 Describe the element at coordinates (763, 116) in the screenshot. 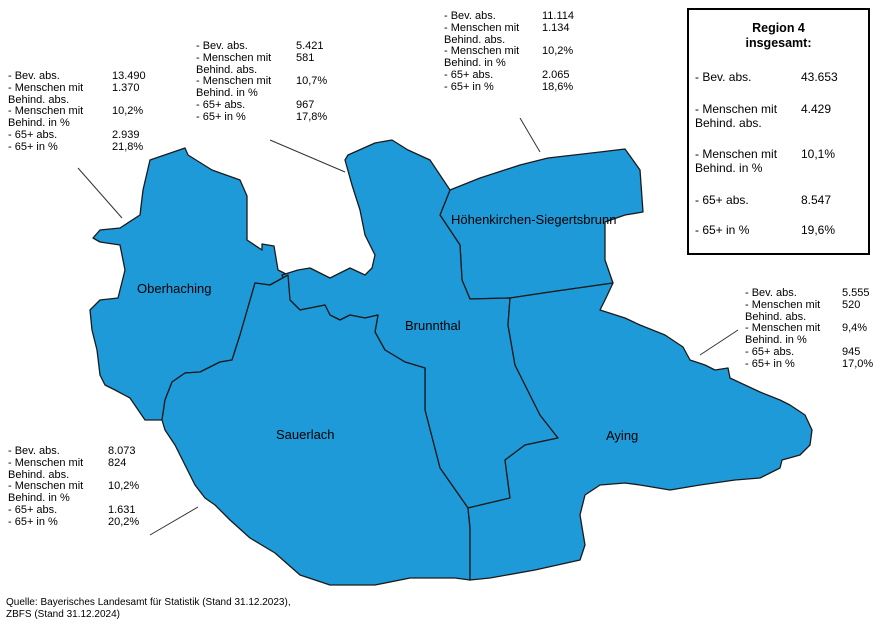

I see `totals-row: - Menschen mit Behind. abs. 4.429` at that location.